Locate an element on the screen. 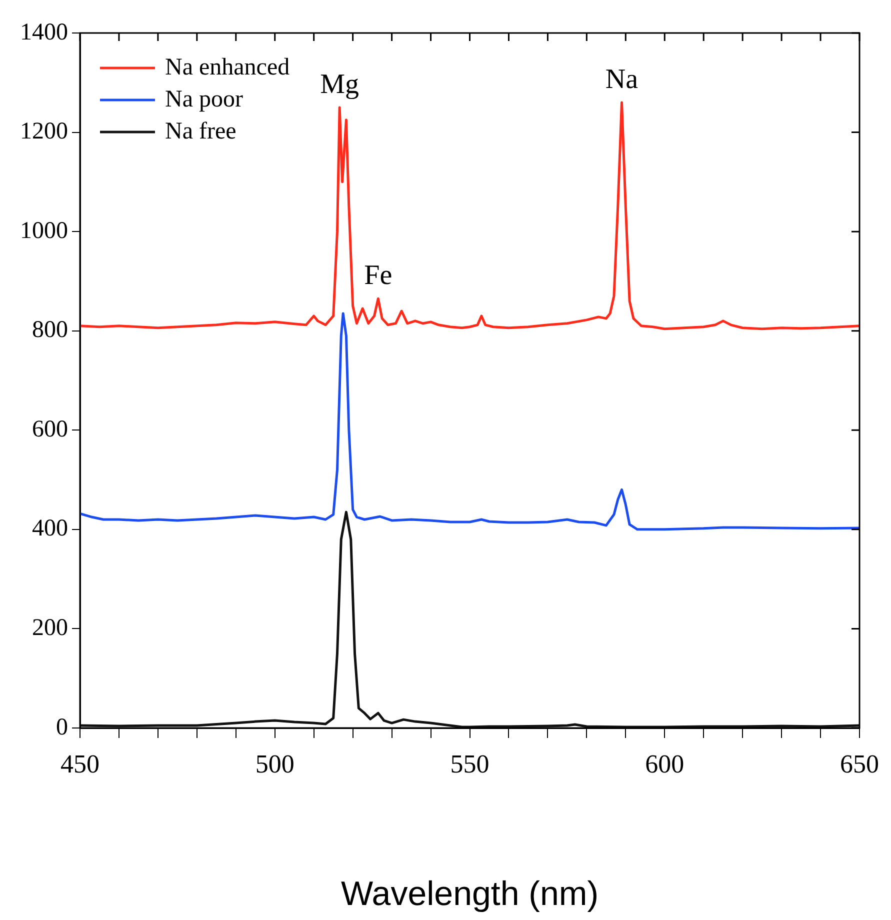 The image size is (891, 920). annotation: Na is located at coordinates (622, 79).